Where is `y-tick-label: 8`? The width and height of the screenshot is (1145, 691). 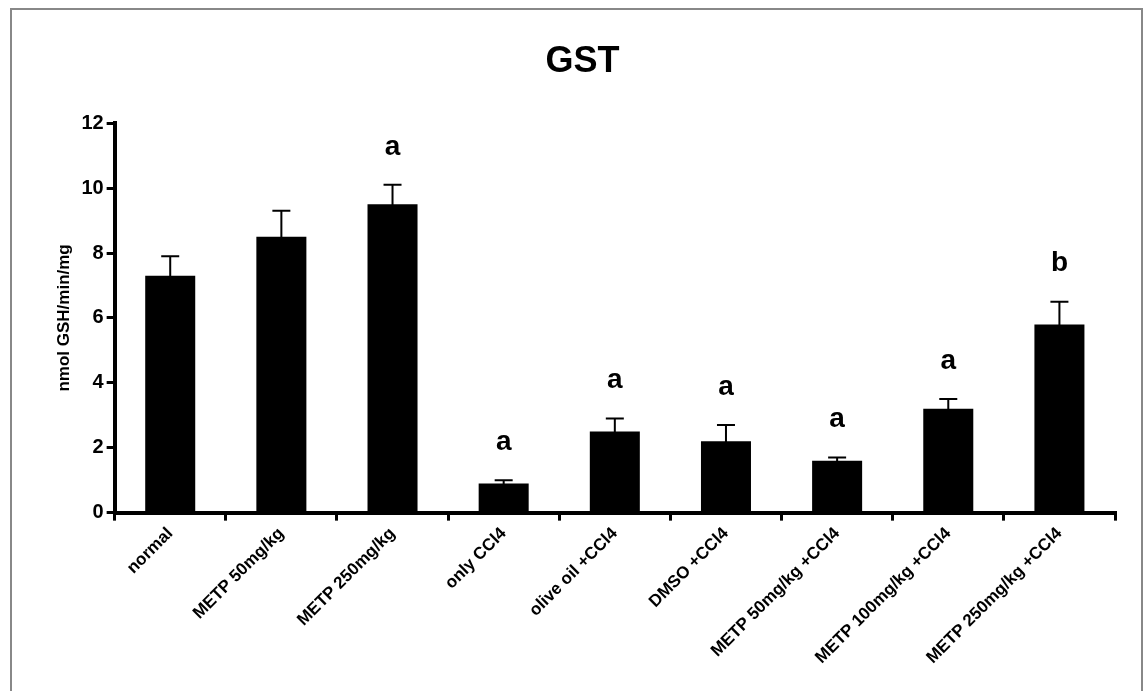 y-tick-label: 8 is located at coordinates (98, 251).